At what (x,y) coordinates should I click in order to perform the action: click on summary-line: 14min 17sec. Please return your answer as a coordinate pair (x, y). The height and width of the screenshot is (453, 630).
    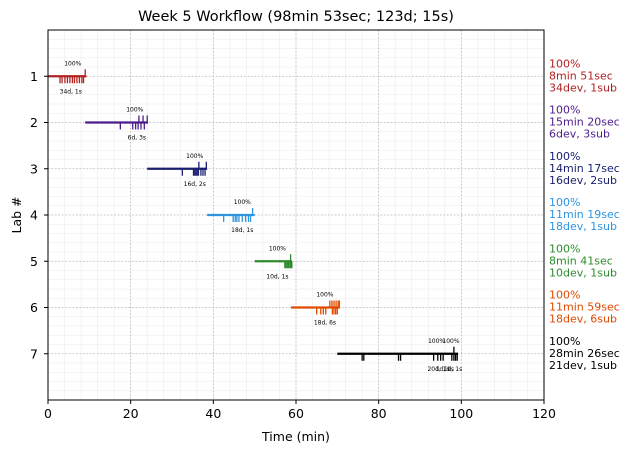
    Looking at the image, I should click on (584, 168).